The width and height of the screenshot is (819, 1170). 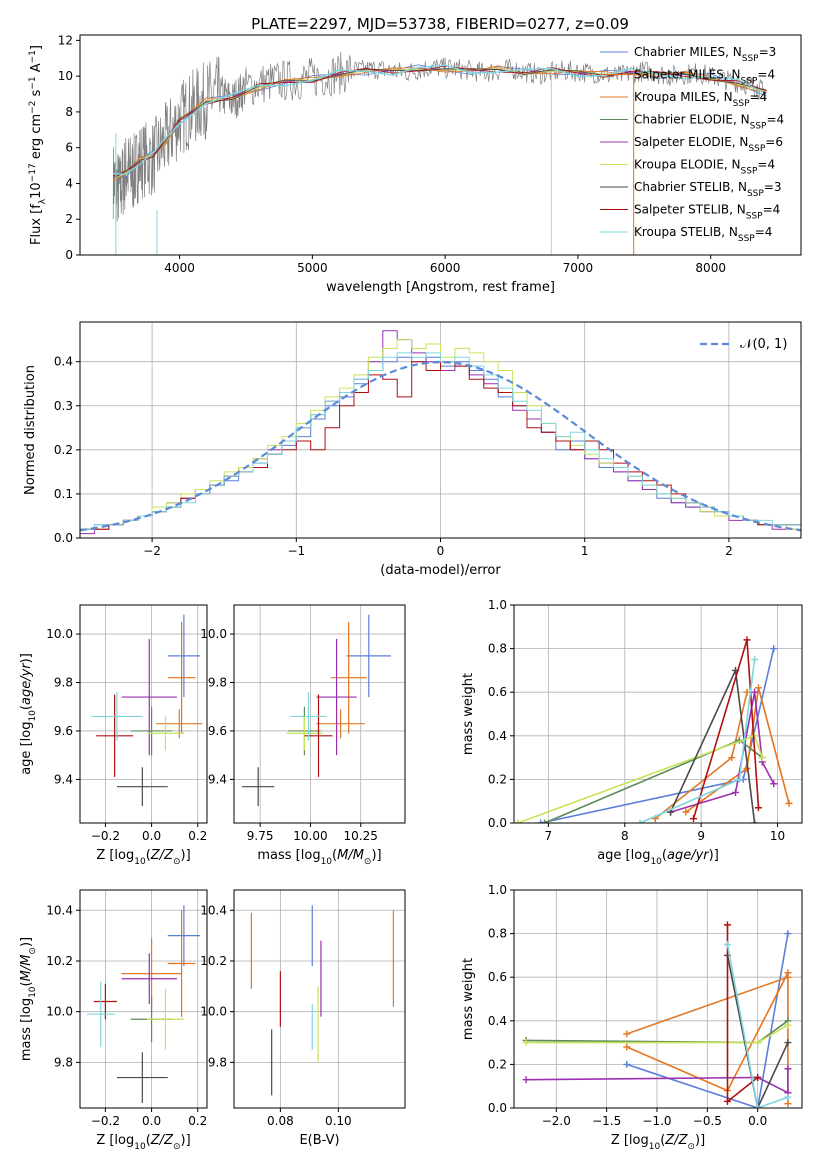 I want to click on hist-xlabel: (data-model)/error, so click(x=440, y=570).